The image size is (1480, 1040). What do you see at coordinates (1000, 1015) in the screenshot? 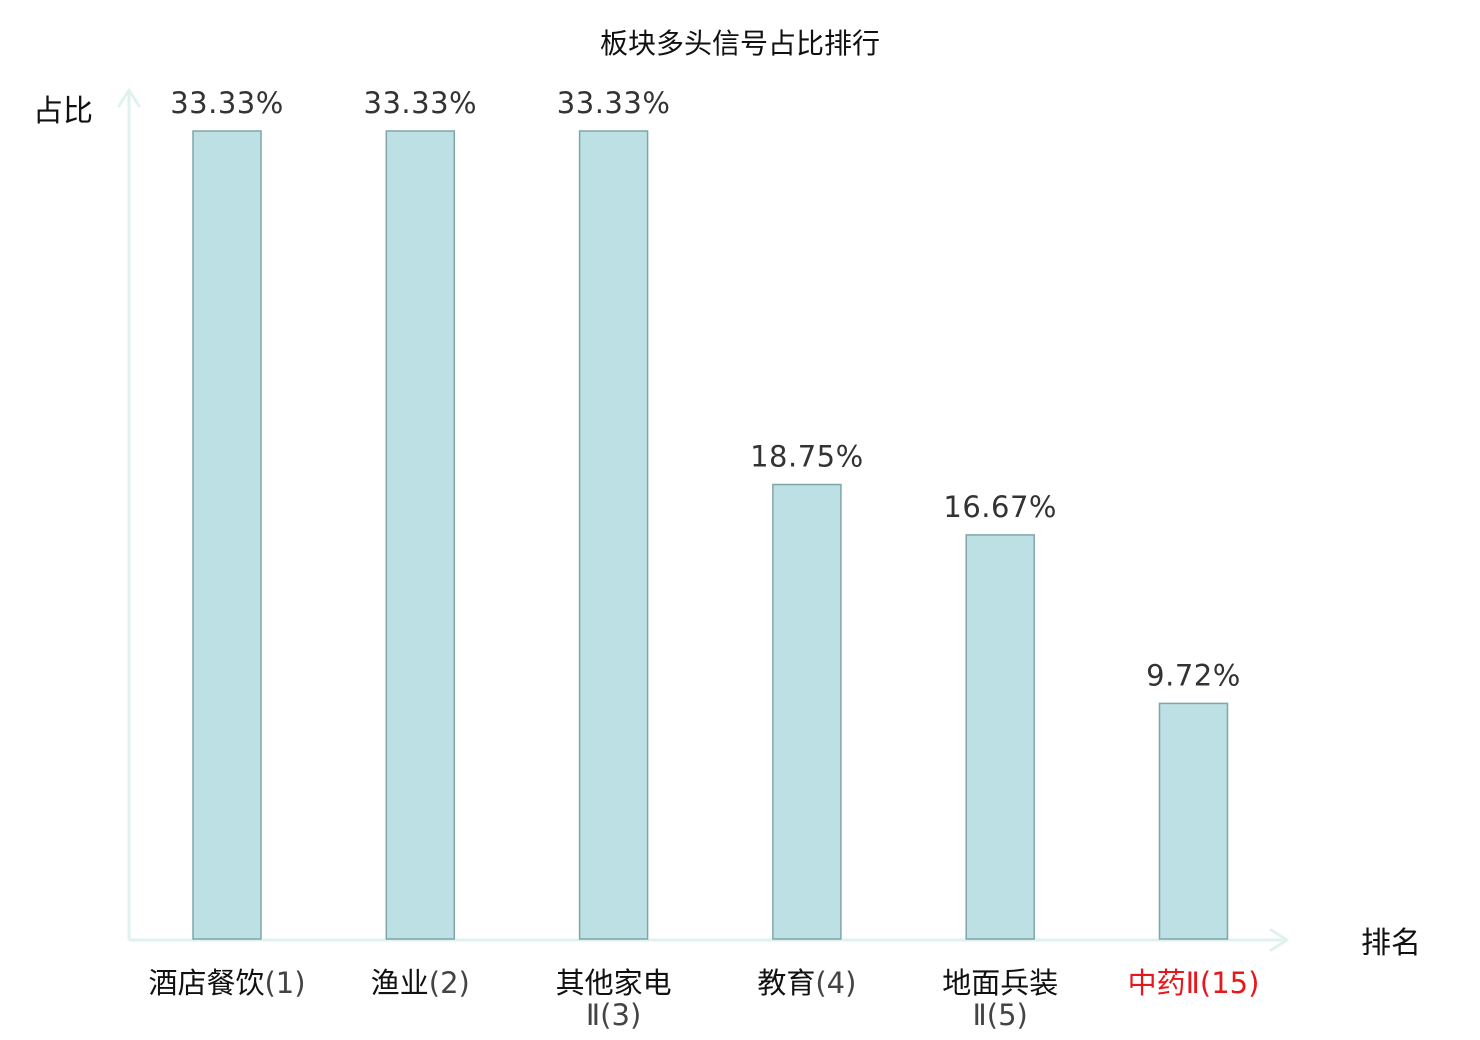
I see `category-rank-5: Ⅱ(5)` at bounding box center [1000, 1015].